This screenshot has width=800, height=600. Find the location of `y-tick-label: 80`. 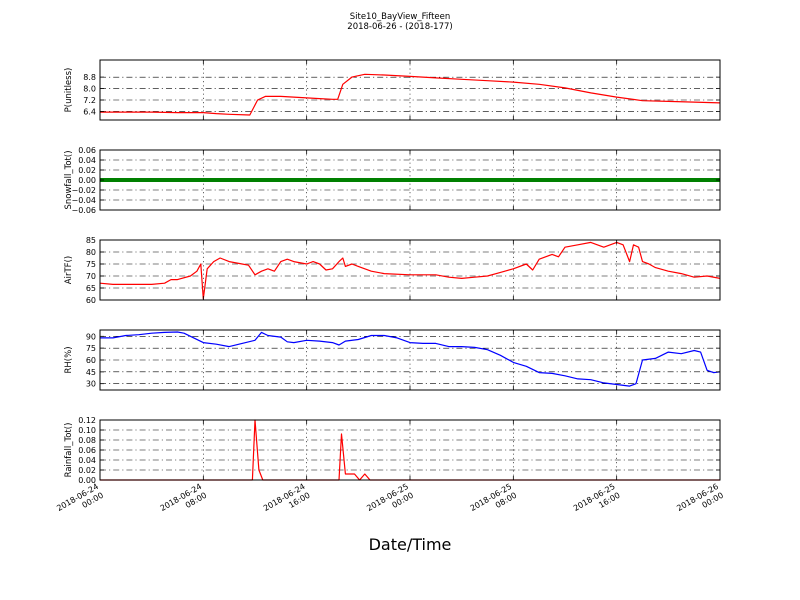

y-tick-label: 80 is located at coordinates (91, 252).